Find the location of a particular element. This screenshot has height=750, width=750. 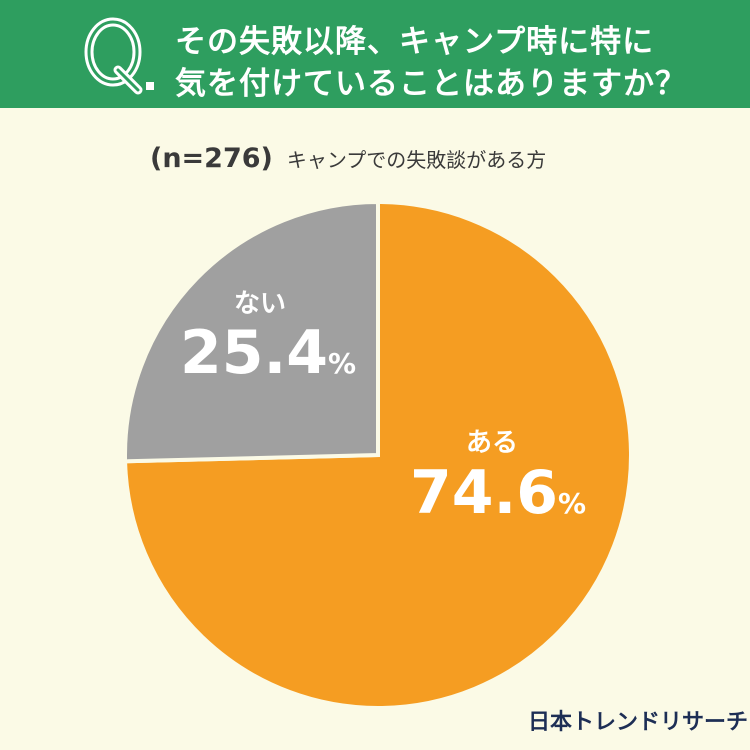

q-mark-icon is located at coordinates (119, 56).